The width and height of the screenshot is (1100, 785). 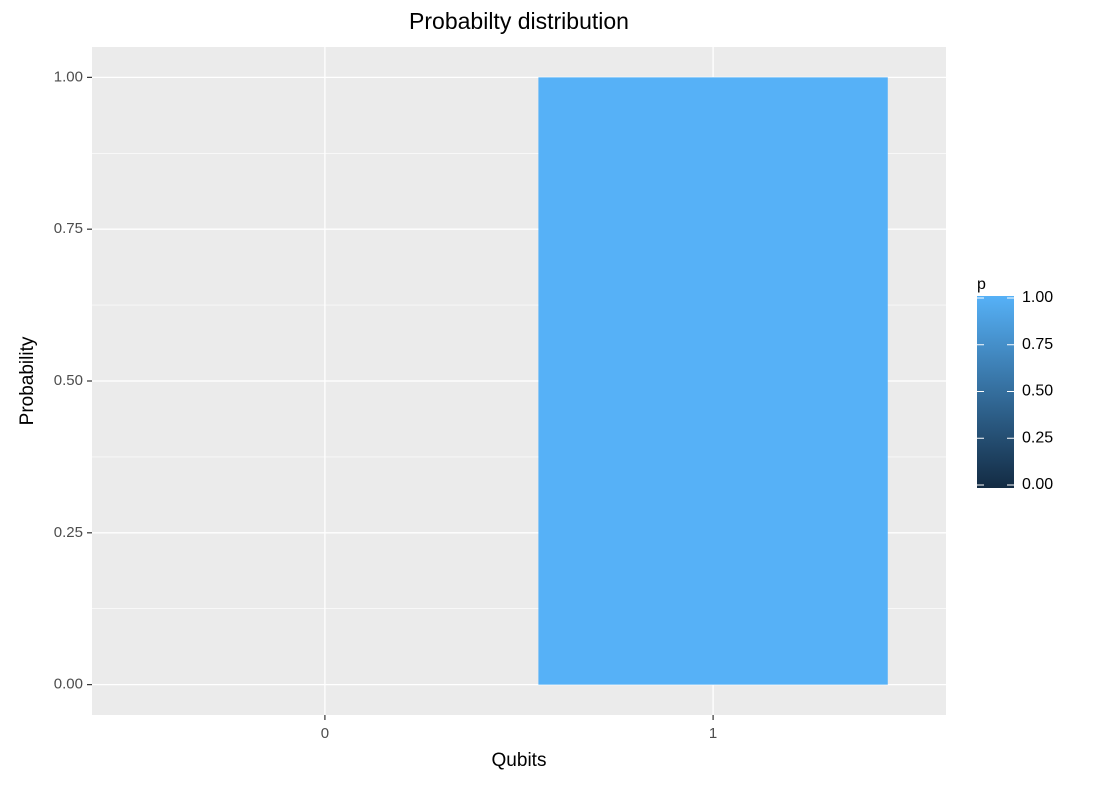 What do you see at coordinates (1037, 344) in the screenshot?
I see `legend-label: 0.75` at bounding box center [1037, 344].